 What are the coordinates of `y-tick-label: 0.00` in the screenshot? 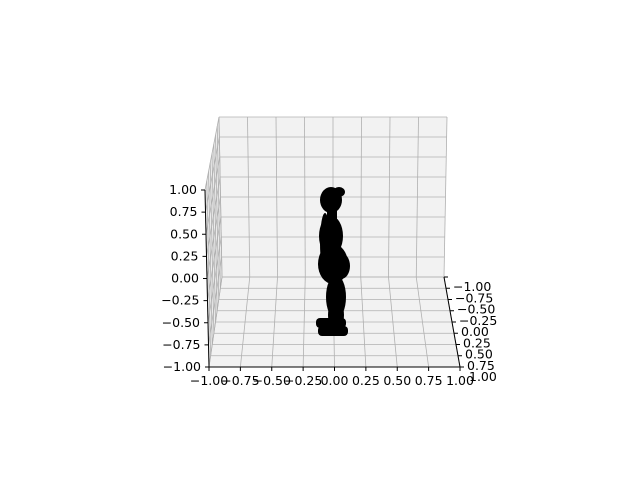 It's located at (475, 331).